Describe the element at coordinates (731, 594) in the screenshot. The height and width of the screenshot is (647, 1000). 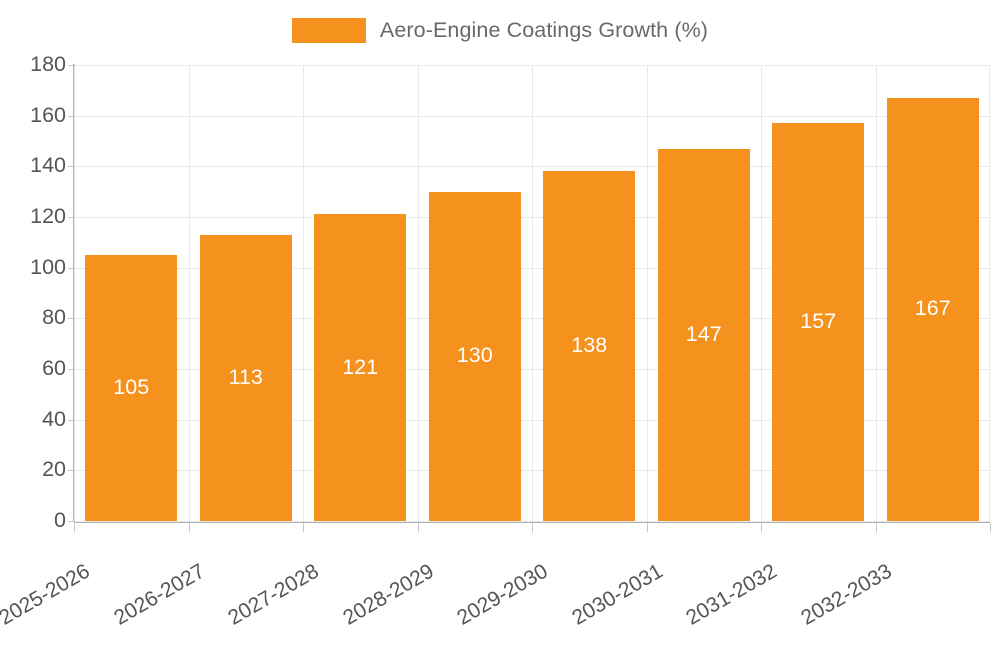
I see `x-axis-tick-label: 2031-2032` at that location.